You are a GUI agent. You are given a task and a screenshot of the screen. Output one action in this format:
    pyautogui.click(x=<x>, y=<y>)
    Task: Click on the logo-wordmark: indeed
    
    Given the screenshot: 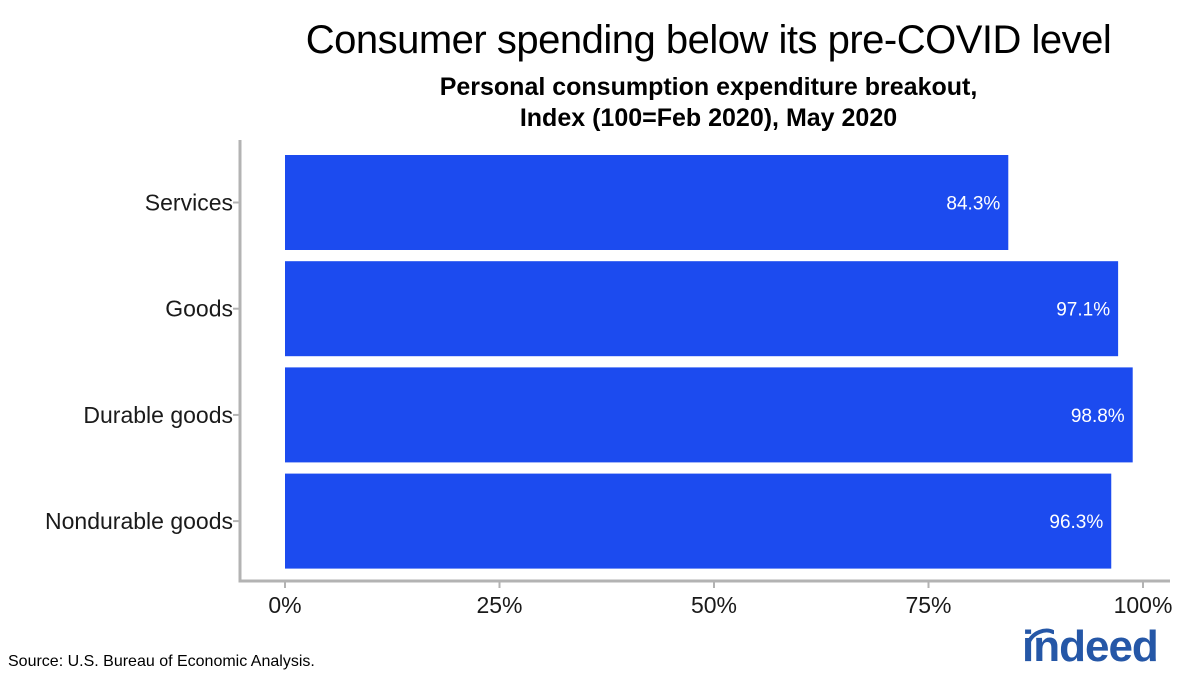 What is the action you would take?
    pyautogui.click(x=1090, y=646)
    